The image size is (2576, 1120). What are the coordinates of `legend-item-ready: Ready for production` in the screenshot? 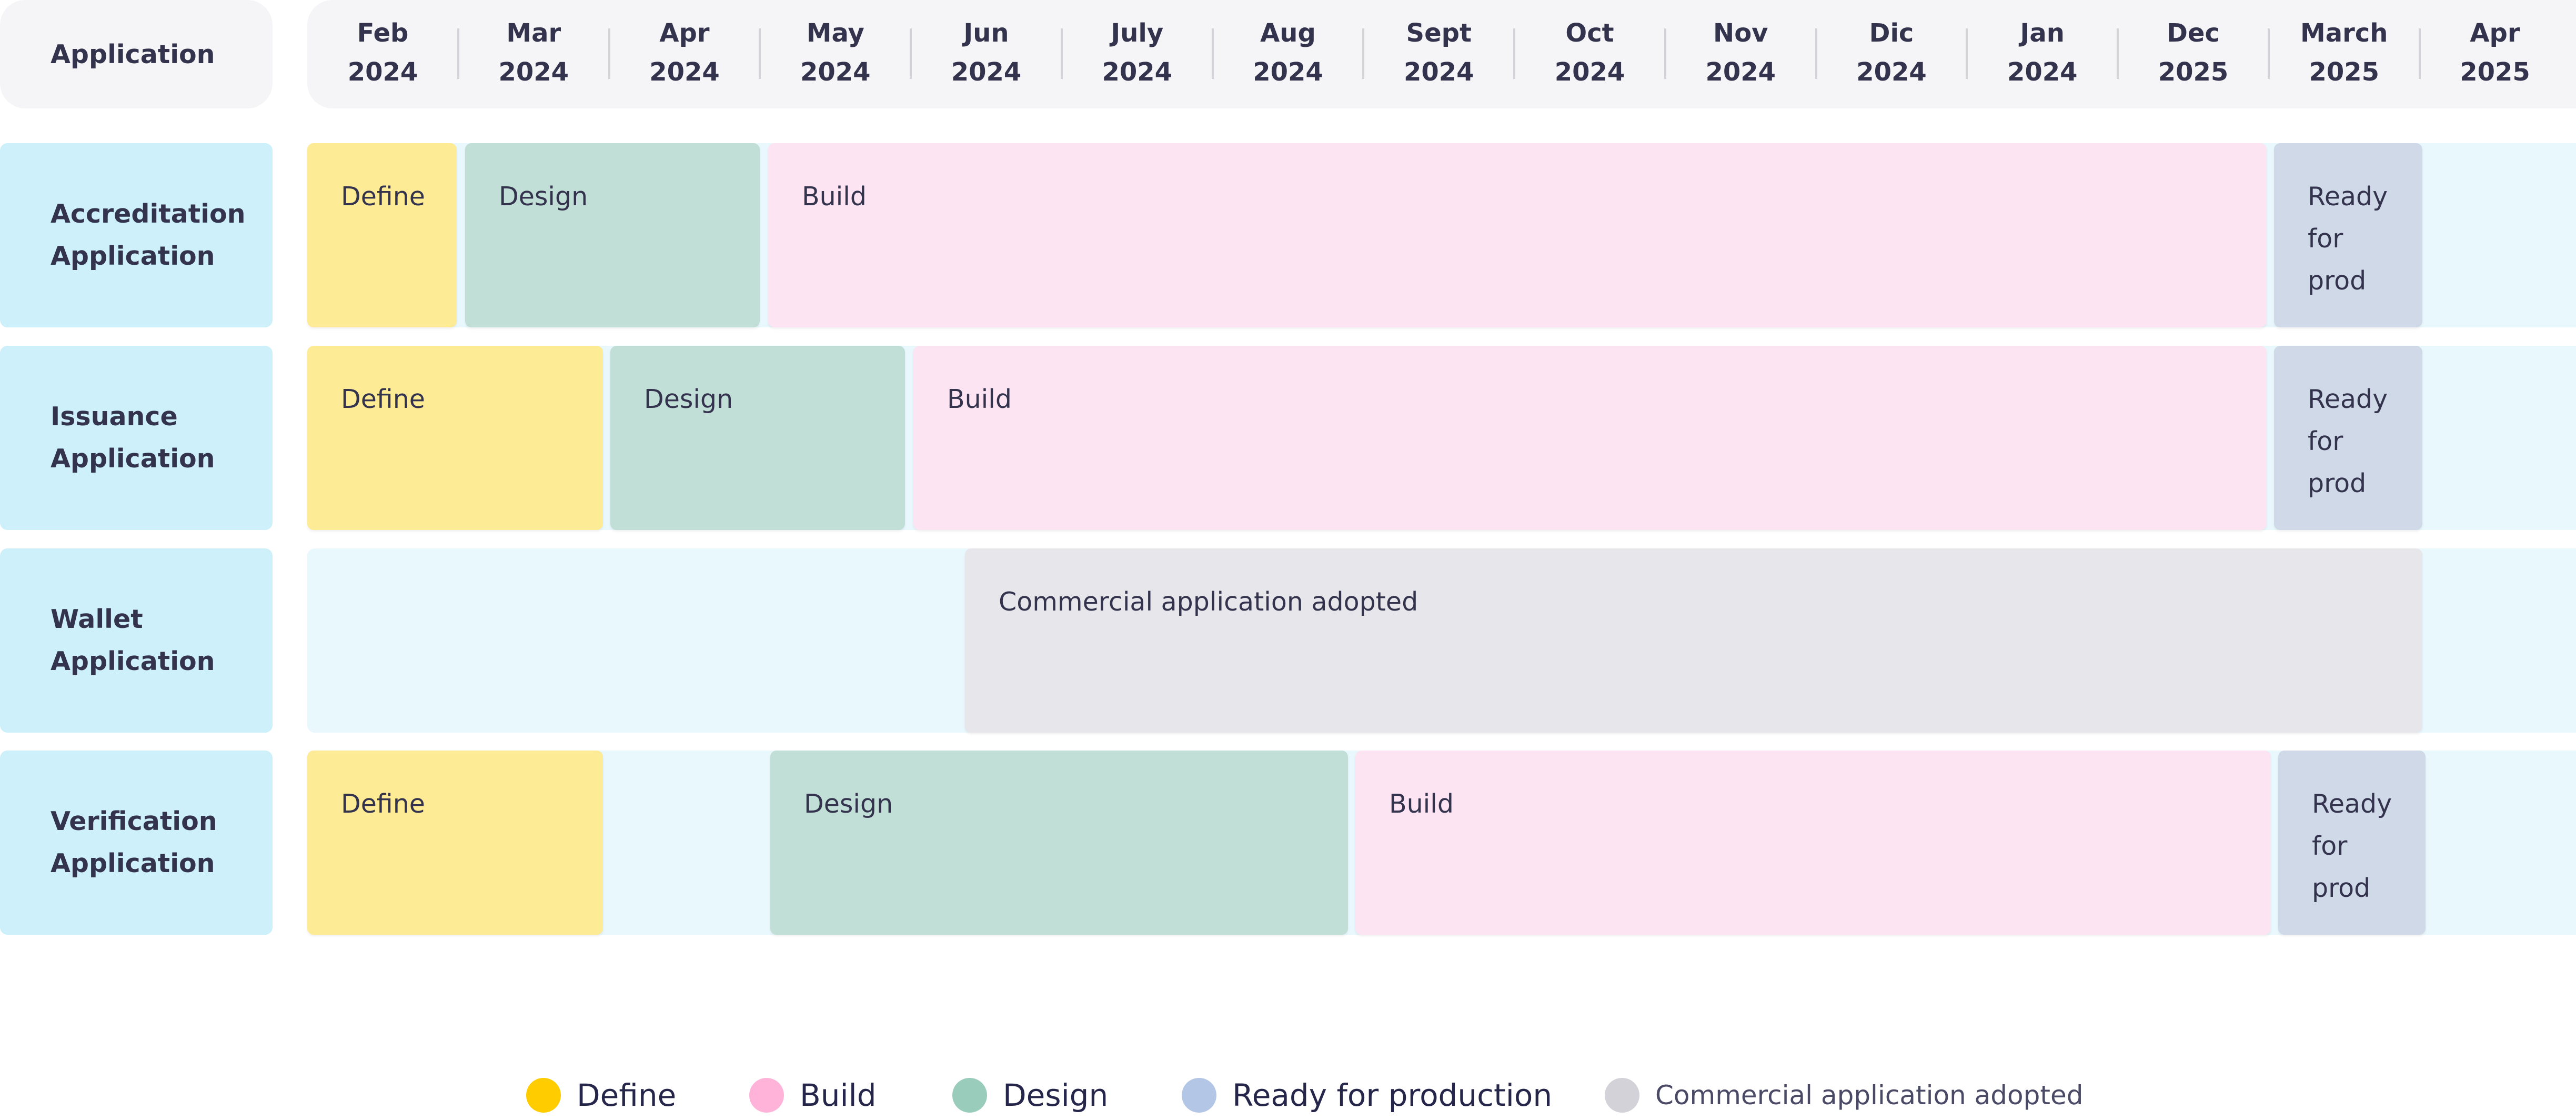 It's located at (1367, 1095).